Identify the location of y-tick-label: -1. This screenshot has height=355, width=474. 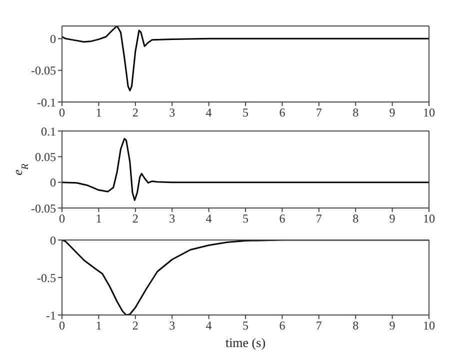
(51, 315).